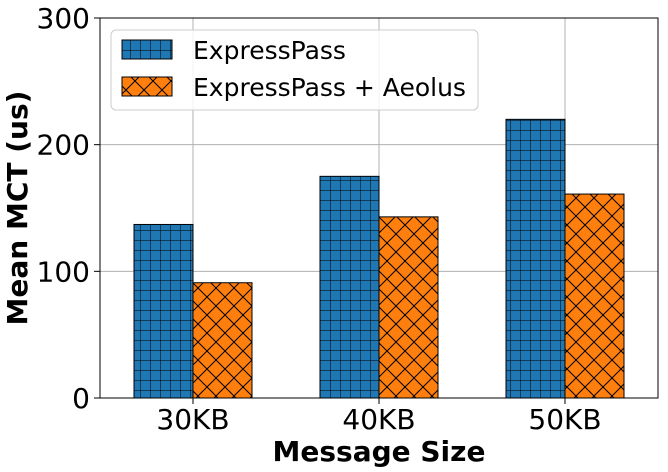  I want to click on x-axis-label: Message Size, so click(379, 451).